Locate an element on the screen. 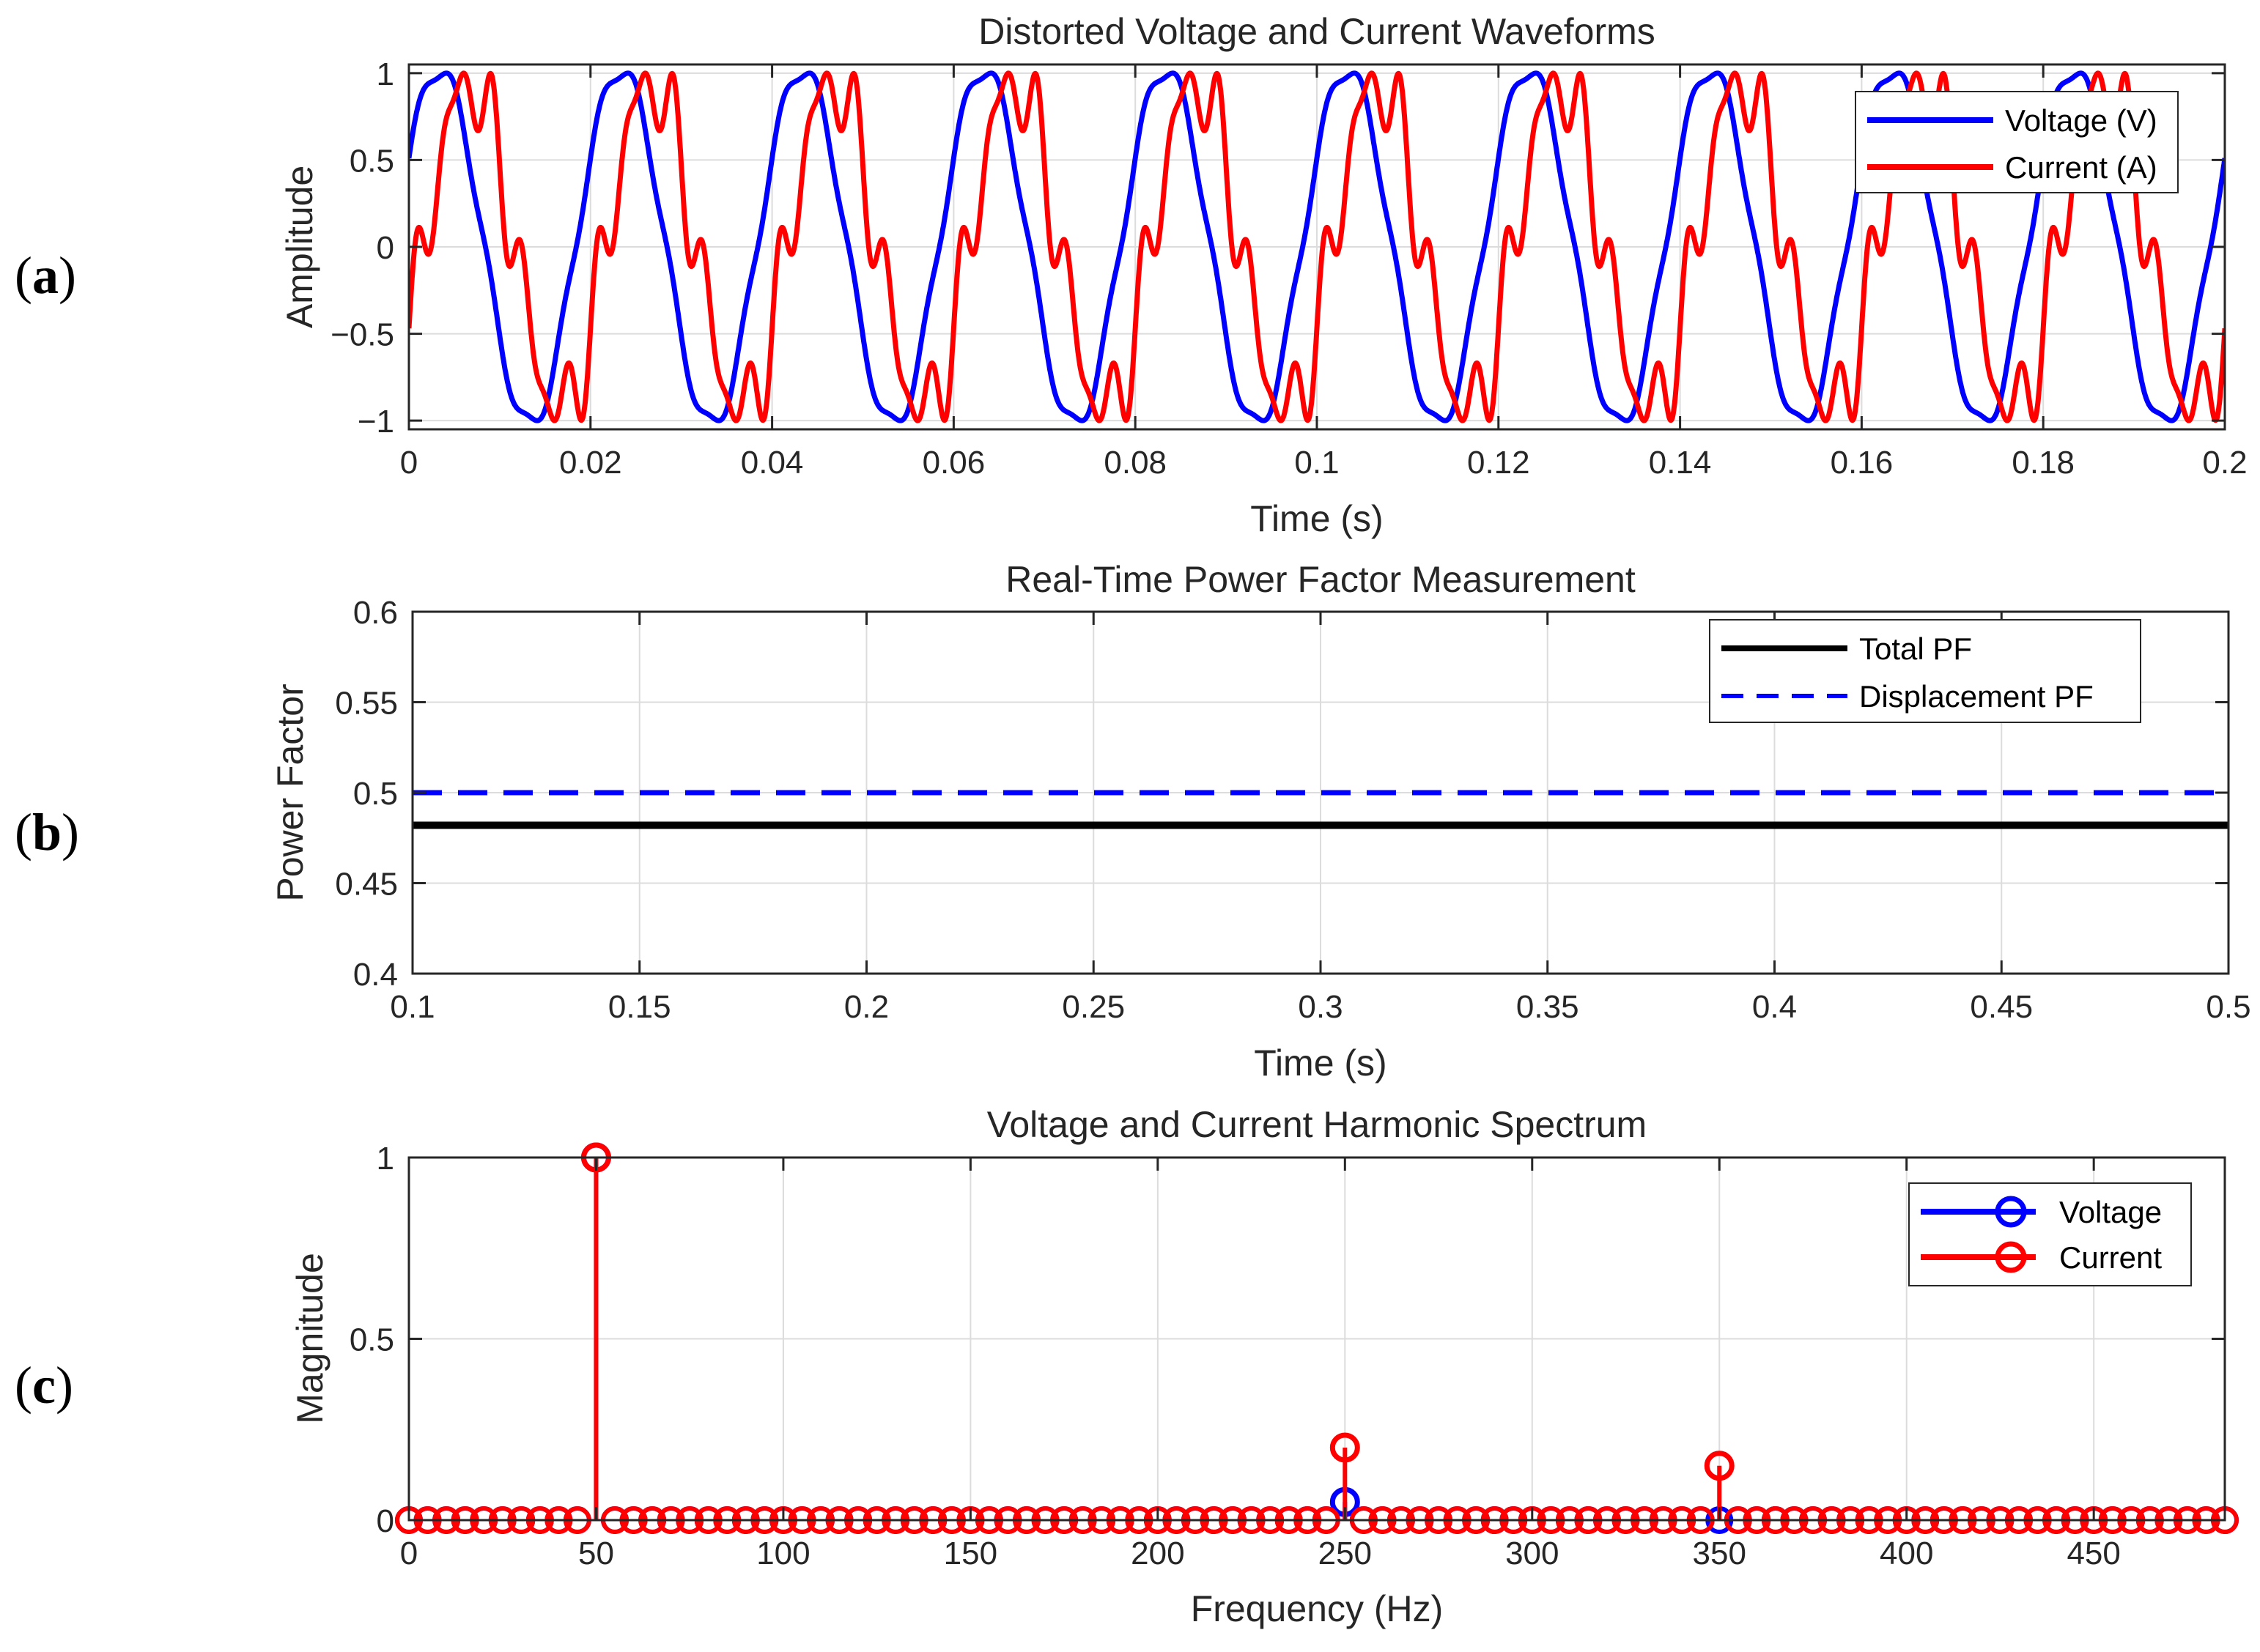 Image resolution: width=2260 pixels, height=1652 pixels. legend-current-marker is located at coordinates (2011, 1257).